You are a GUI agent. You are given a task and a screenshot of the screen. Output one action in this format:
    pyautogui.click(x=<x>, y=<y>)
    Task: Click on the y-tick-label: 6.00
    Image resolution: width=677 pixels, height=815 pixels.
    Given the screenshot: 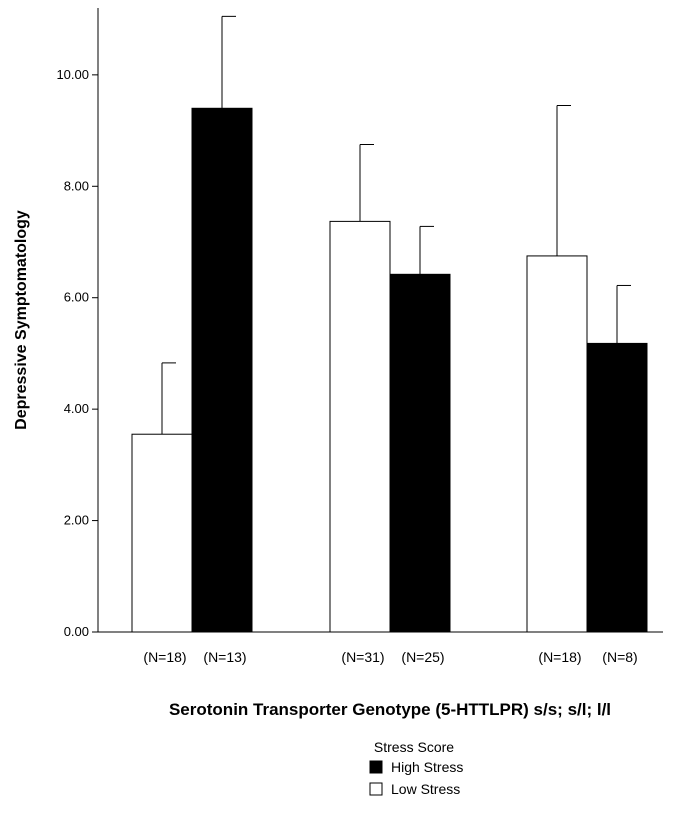 What is the action you would take?
    pyautogui.click(x=76, y=297)
    